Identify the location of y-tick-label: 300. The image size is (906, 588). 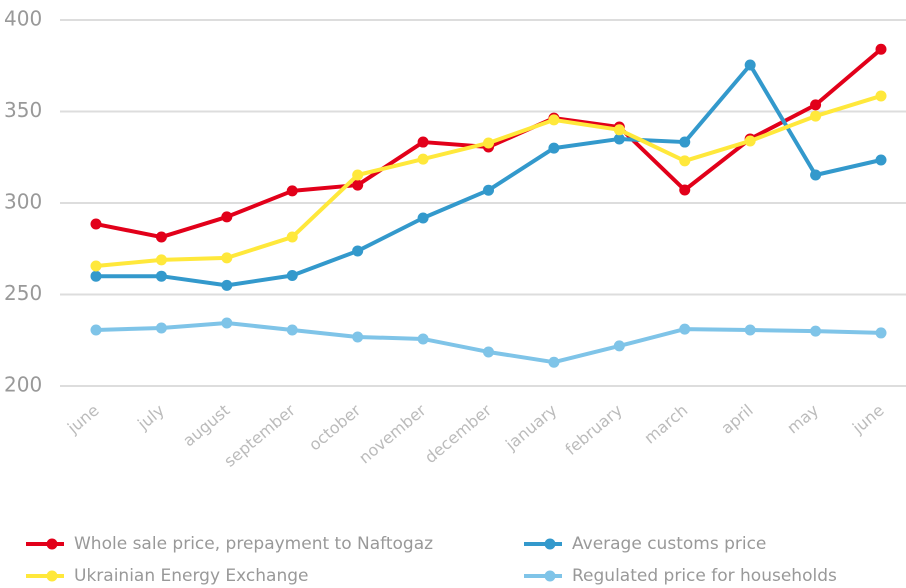
(23, 202).